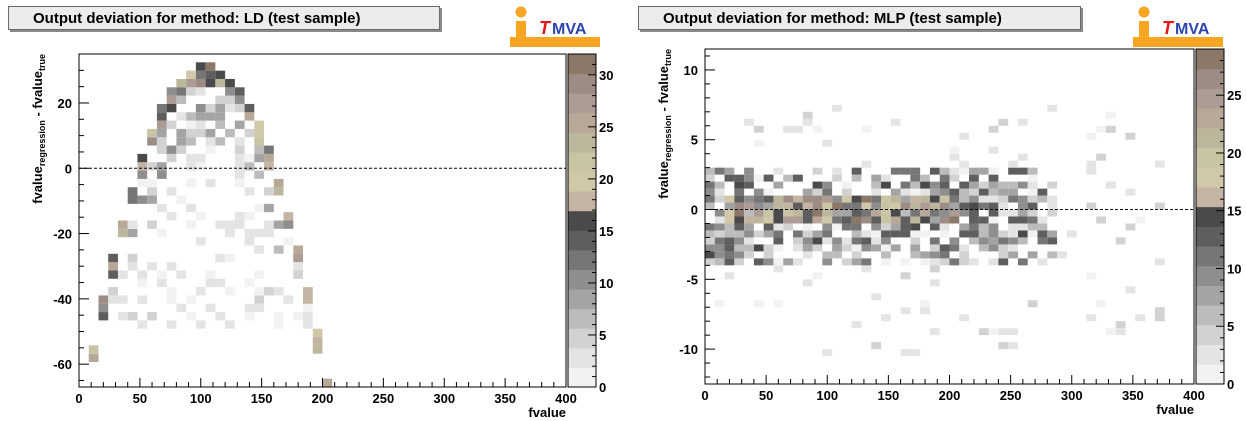 This screenshot has height=421, width=1246. Describe the element at coordinates (569, 29) in the screenshot. I see `svg-text: MVA` at that location.